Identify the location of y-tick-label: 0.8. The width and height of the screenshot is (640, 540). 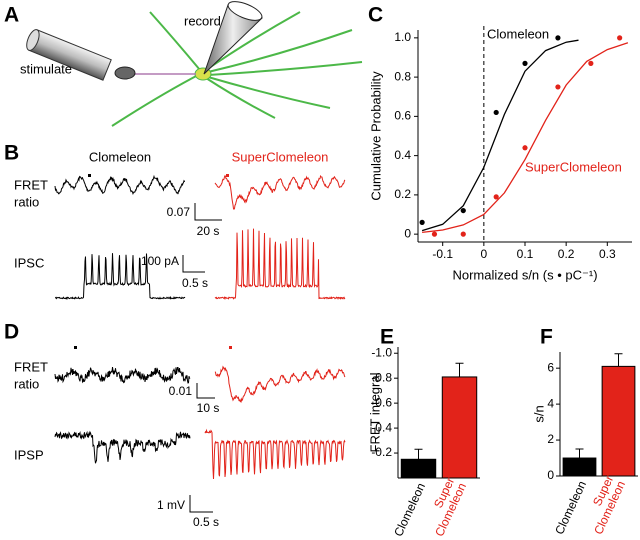
(402, 76).